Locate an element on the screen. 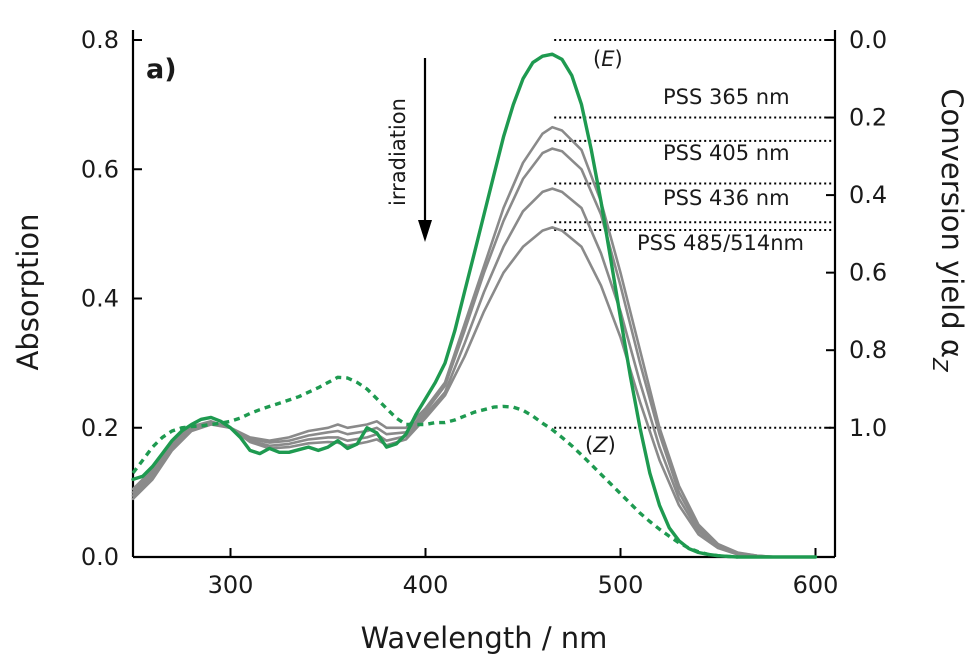 The width and height of the screenshot is (968, 669). x-tick-label: 300 is located at coordinates (231, 585).